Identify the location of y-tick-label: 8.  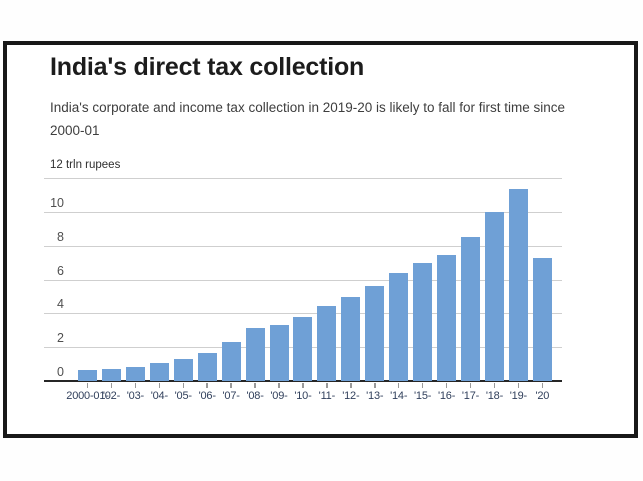
(60, 236).